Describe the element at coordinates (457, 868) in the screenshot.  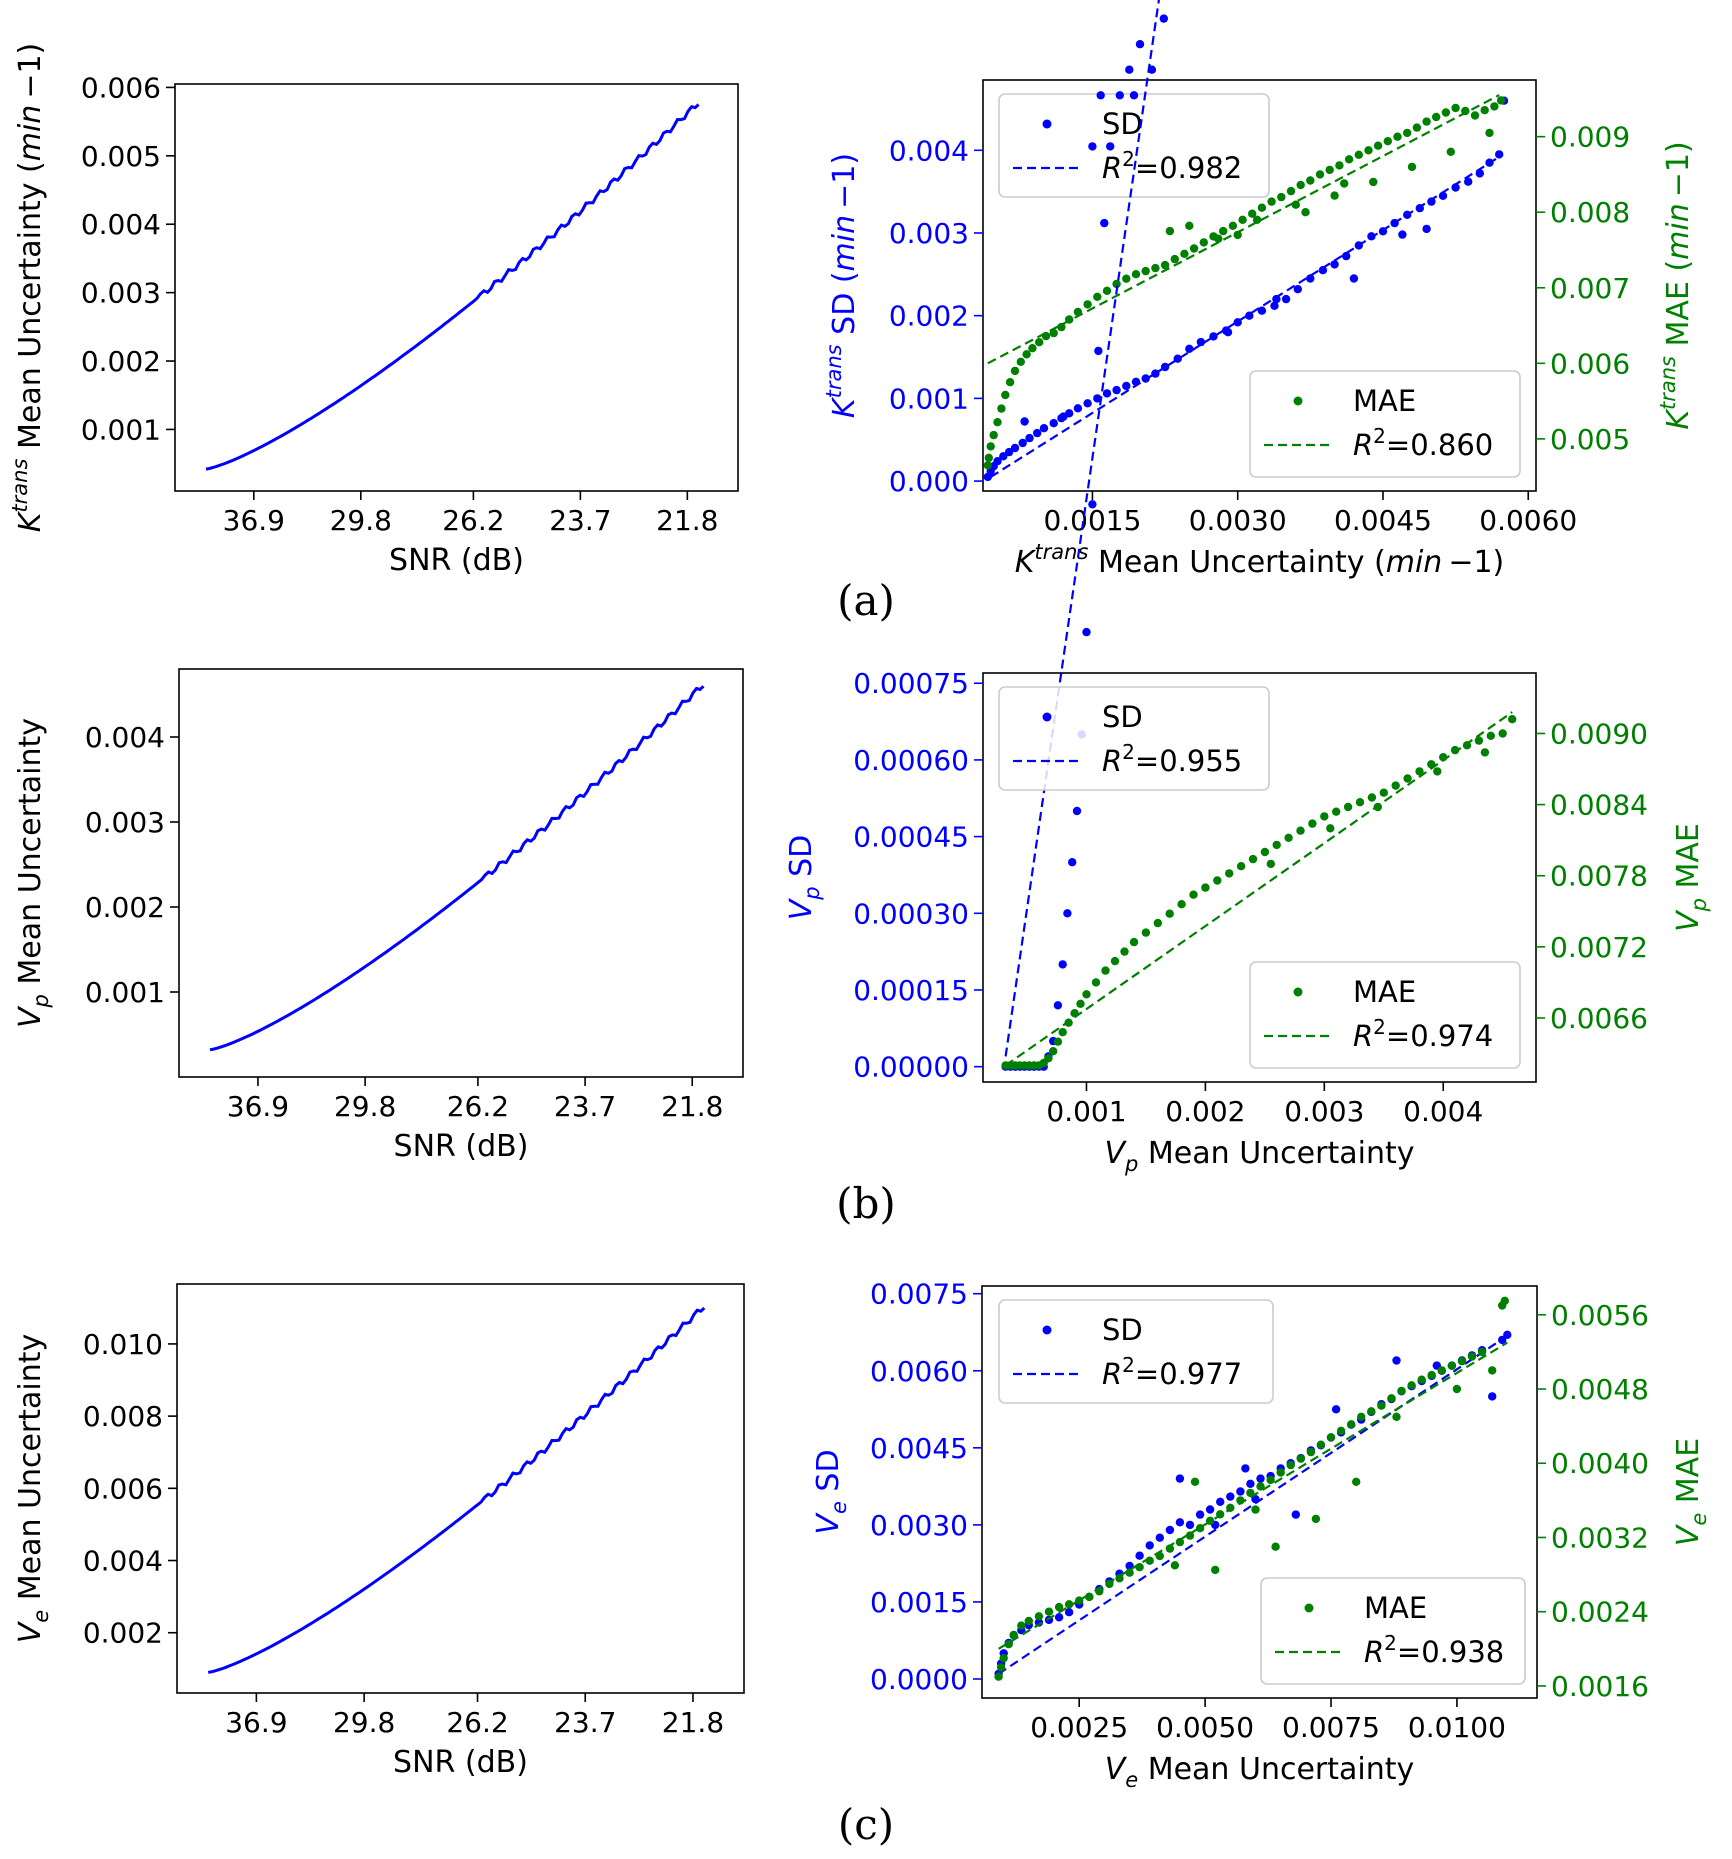
I see `uncertainty-line` at that location.